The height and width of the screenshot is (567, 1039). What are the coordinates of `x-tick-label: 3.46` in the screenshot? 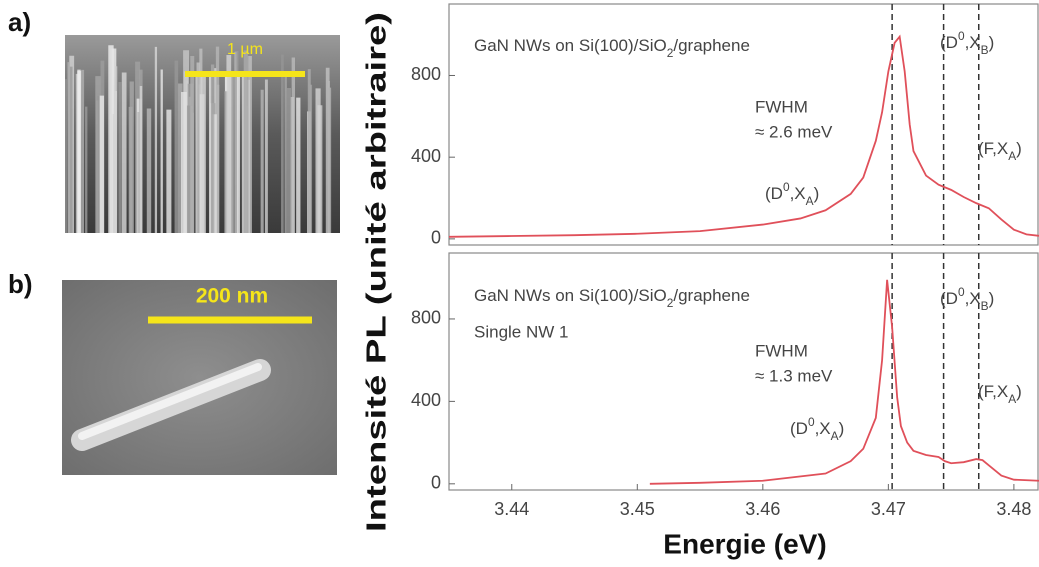 It's located at (762, 509).